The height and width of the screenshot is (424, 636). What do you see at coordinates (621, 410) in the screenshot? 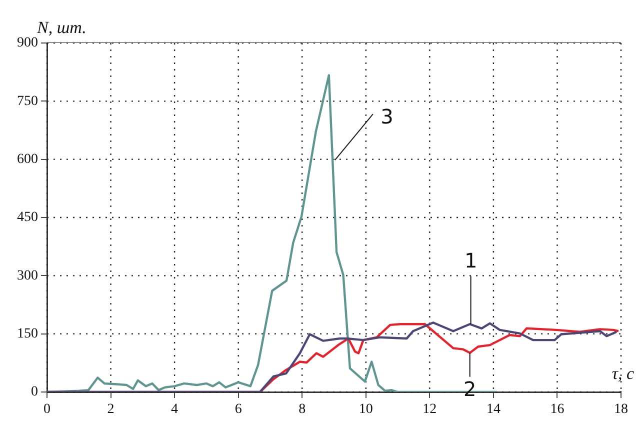
I see `x-tick-label: 18` at bounding box center [621, 410].